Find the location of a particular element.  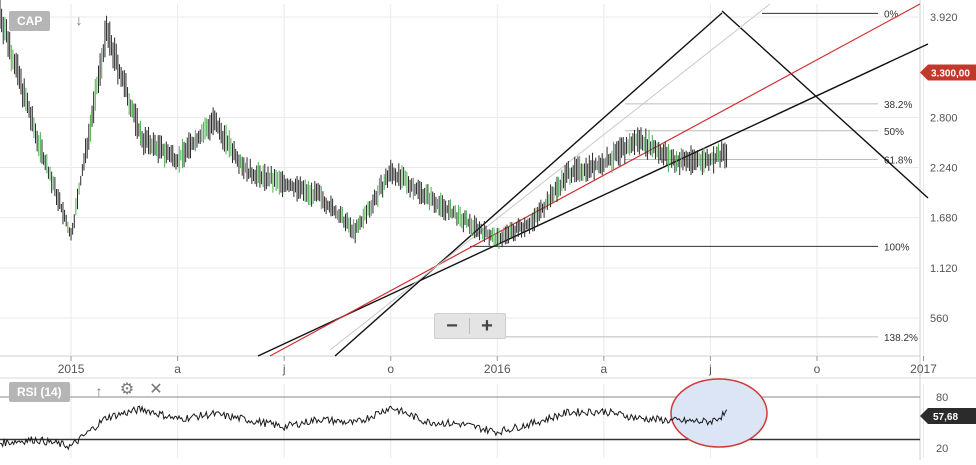

zoom-divider is located at coordinates (469, 326).